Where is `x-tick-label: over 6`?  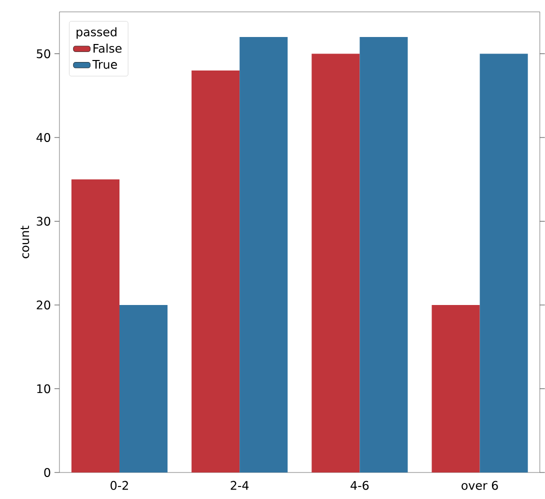 x-tick-label: over 6 is located at coordinates (480, 485).